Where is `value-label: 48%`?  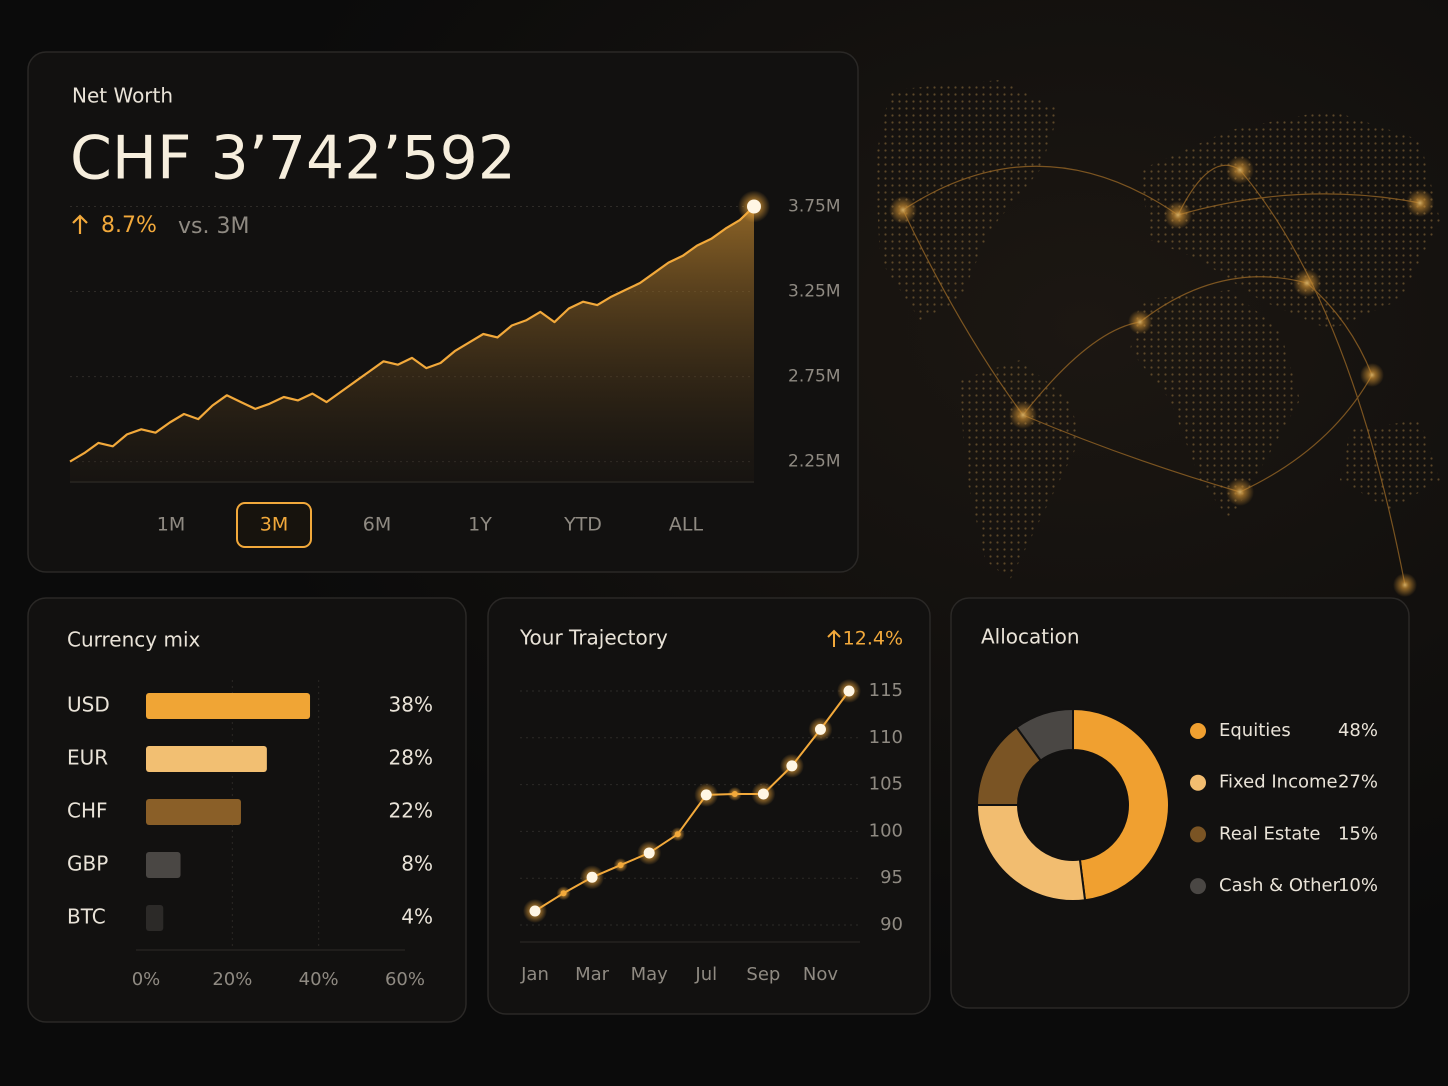 value-label: 48% is located at coordinates (1358, 730).